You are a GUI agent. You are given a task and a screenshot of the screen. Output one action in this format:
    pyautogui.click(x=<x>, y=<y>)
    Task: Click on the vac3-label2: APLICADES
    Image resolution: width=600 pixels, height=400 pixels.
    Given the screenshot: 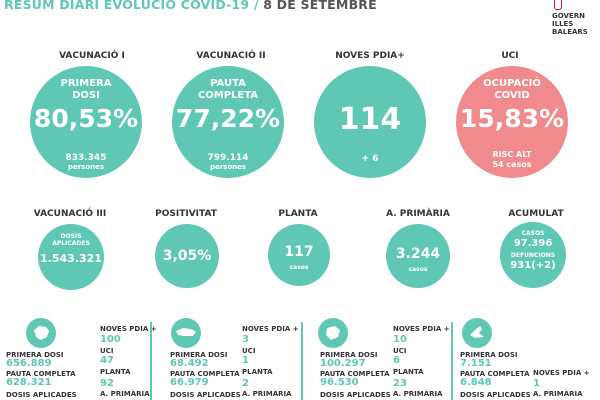 What is the action you would take?
    pyautogui.click(x=71, y=243)
    